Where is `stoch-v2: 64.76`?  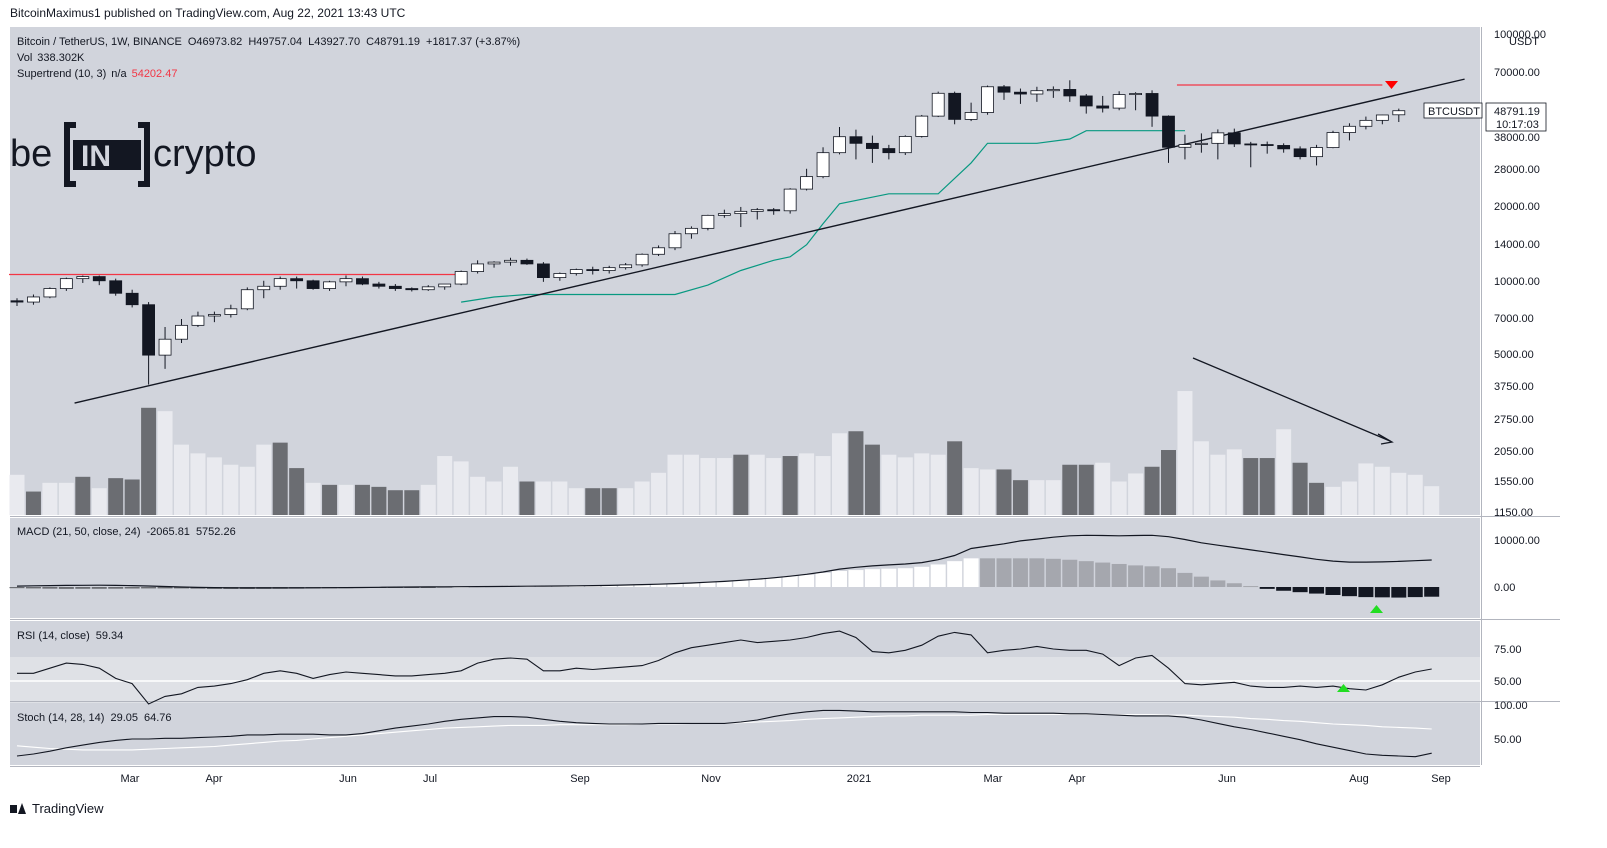
stoch-v2: 64.76 is located at coordinates (158, 718).